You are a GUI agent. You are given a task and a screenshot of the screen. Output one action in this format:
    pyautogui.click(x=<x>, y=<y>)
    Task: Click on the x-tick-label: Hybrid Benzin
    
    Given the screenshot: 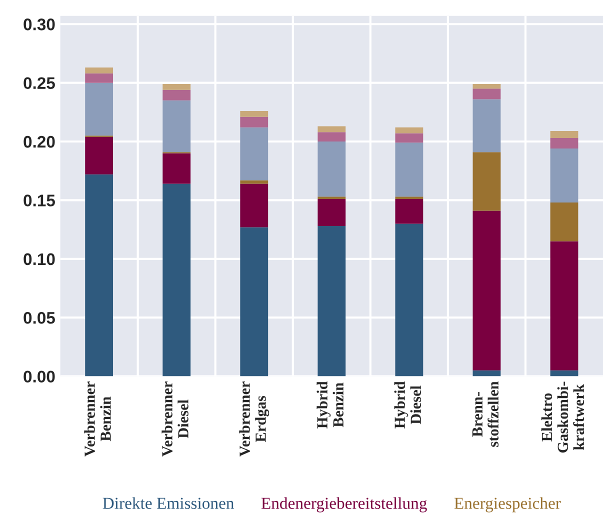 What is the action you would take?
    pyautogui.click(x=330, y=404)
    